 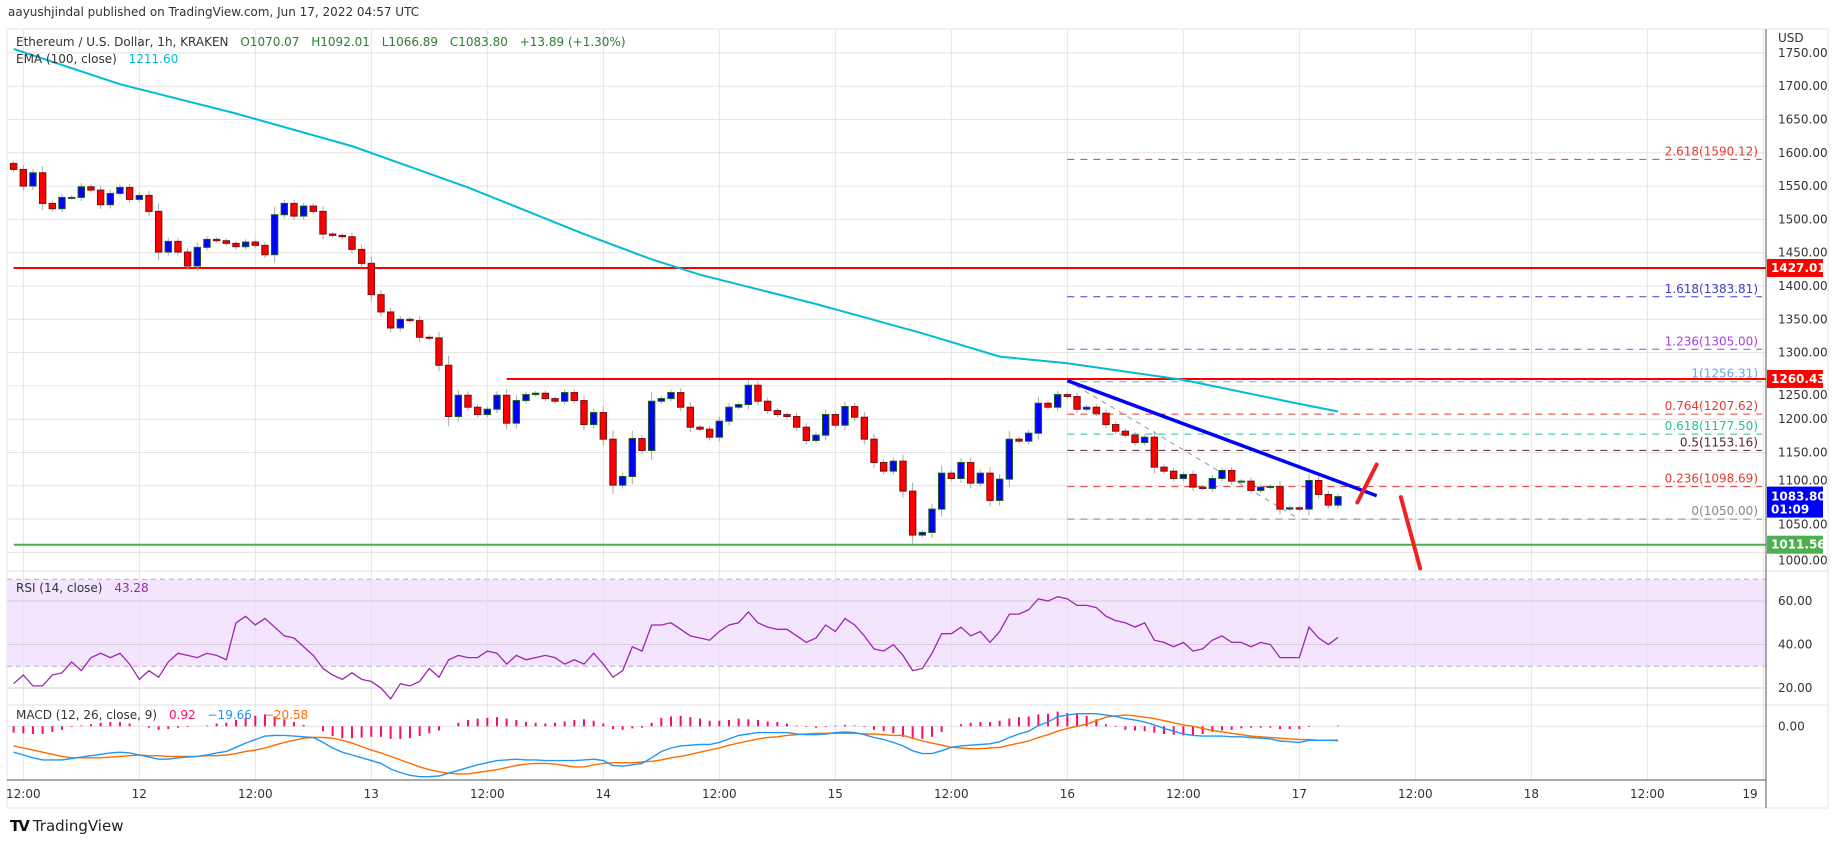 I want to click on legend-rsi-value: 43.28, so click(x=131, y=588).